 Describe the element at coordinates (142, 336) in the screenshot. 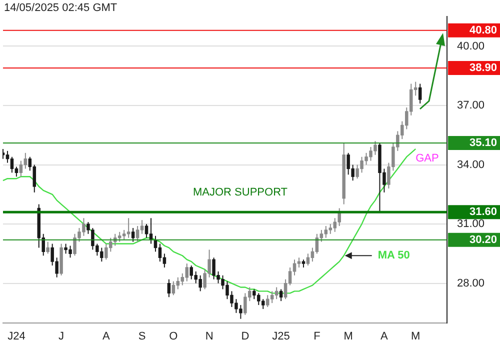

I see `x-tick-label: S` at that location.